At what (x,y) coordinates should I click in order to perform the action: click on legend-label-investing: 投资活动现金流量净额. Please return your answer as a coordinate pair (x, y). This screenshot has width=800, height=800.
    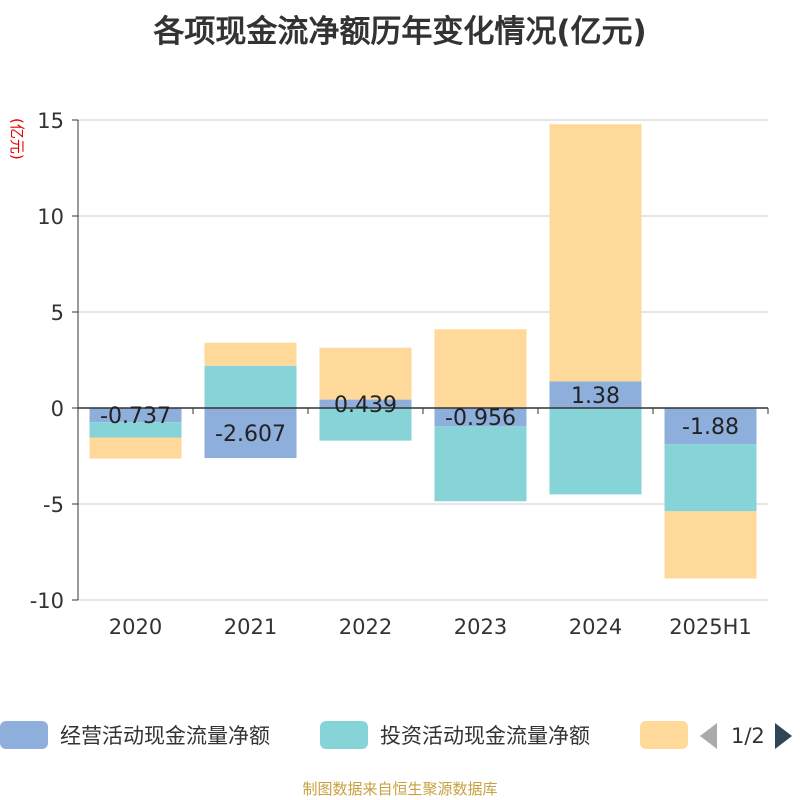
    Looking at the image, I should click on (485, 736).